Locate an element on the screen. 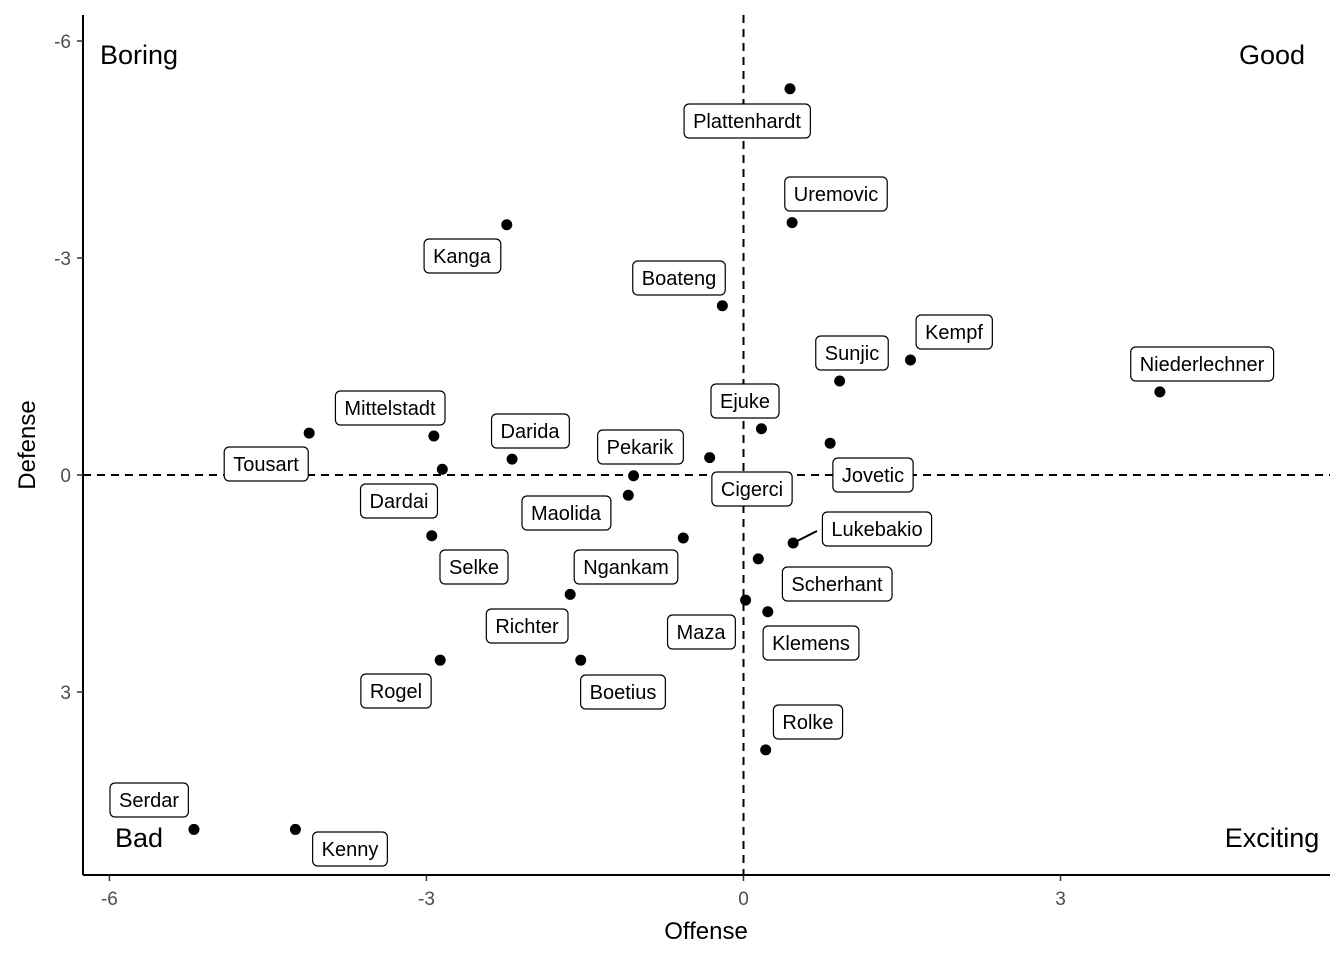 This screenshot has height=960, width=1344. label-text: Selke is located at coordinates (474, 568).